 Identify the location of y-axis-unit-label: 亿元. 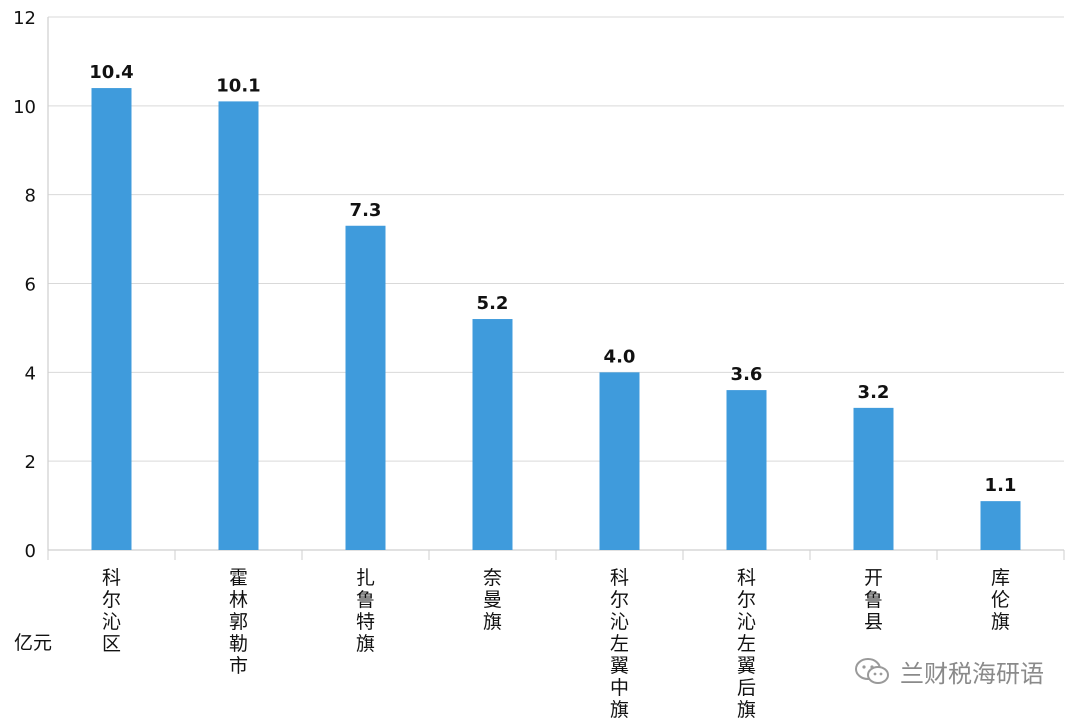
(33, 643).